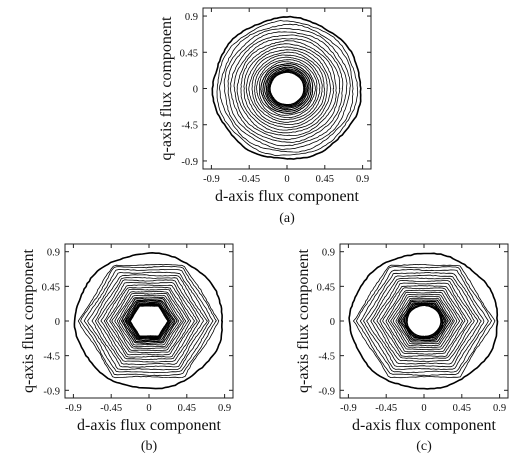 The width and height of the screenshot is (515, 466). I want to click on panel-caption: (b), so click(149, 446).